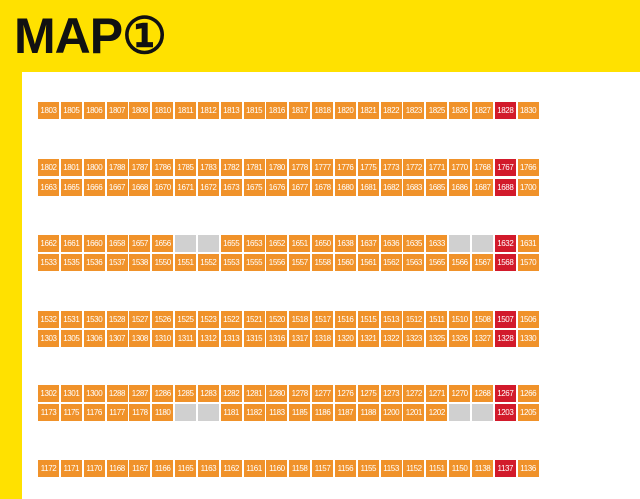  Describe the element at coordinates (391, 187) in the screenshot. I see `stall: 1682` at that location.